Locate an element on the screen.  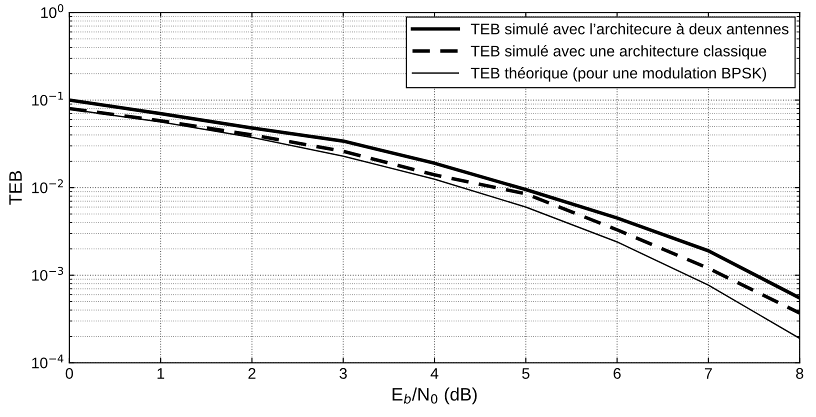
x-tick-label: 1 is located at coordinates (161, 373).